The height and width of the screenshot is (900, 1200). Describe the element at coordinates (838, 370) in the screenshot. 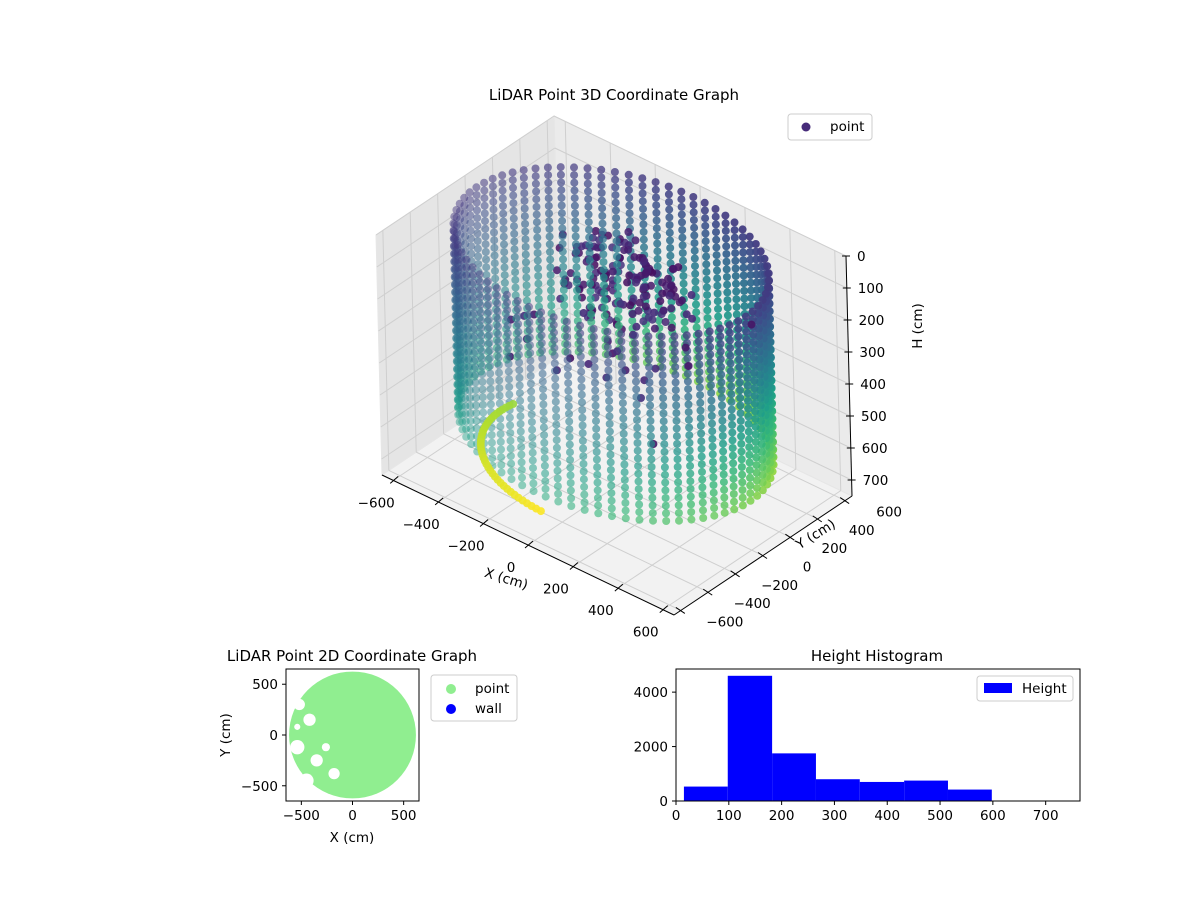

I see `grid-line-x-back` at that location.